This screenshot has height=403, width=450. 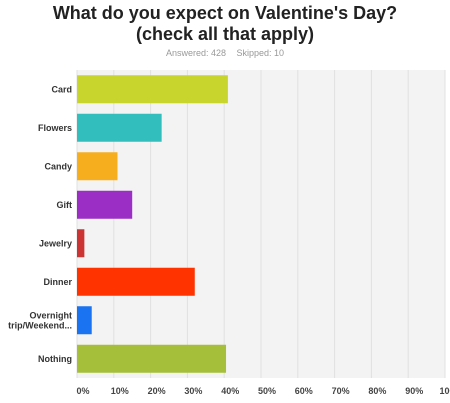 What do you see at coordinates (119, 127) in the screenshot?
I see `bar-flowers` at bounding box center [119, 127].